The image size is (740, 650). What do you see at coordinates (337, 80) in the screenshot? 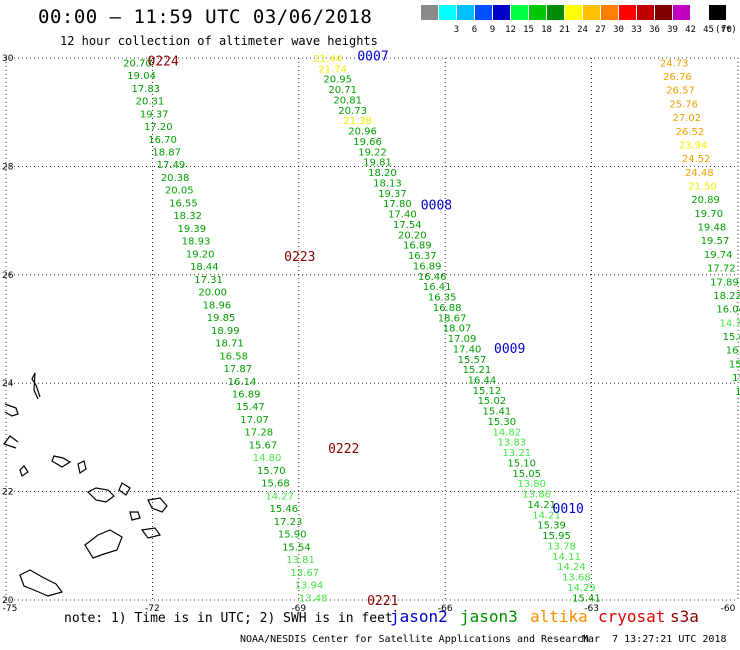
I see `wave-height-value: 20.95` at bounding box center [337, 80].